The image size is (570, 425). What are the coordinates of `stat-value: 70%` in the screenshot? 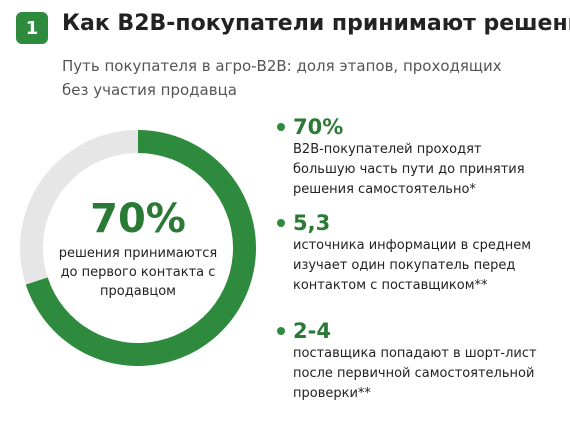 It's located at (318, 127).